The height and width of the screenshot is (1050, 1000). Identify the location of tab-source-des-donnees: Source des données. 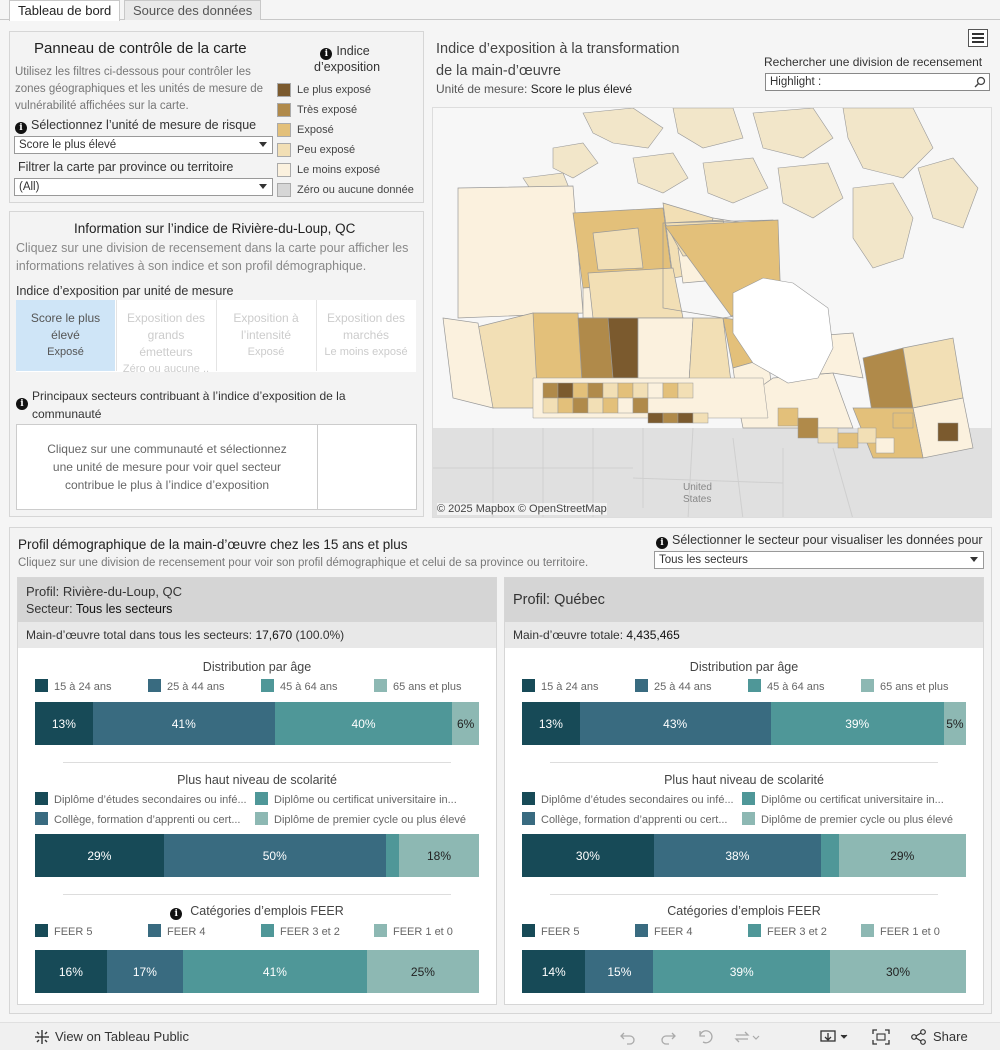
(193, 10).